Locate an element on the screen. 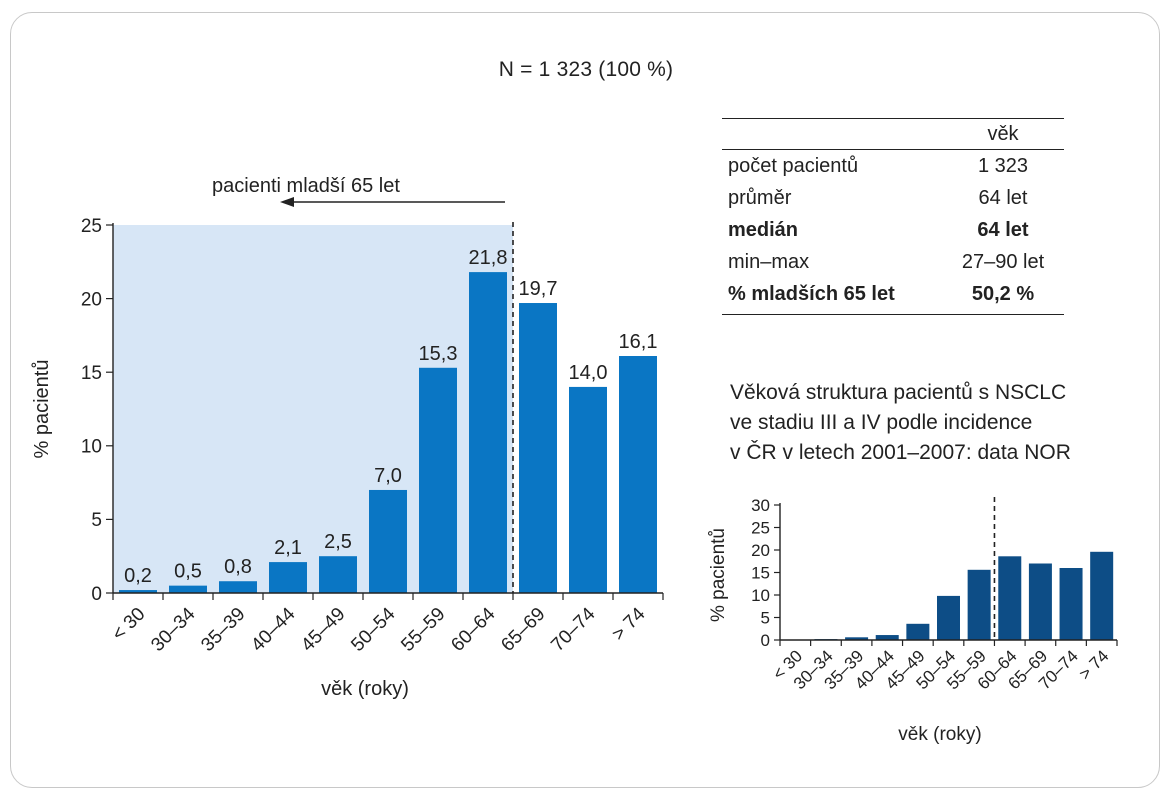 The image size is (1172, 800). stats-top-rule is located at coordinates (893, 118).